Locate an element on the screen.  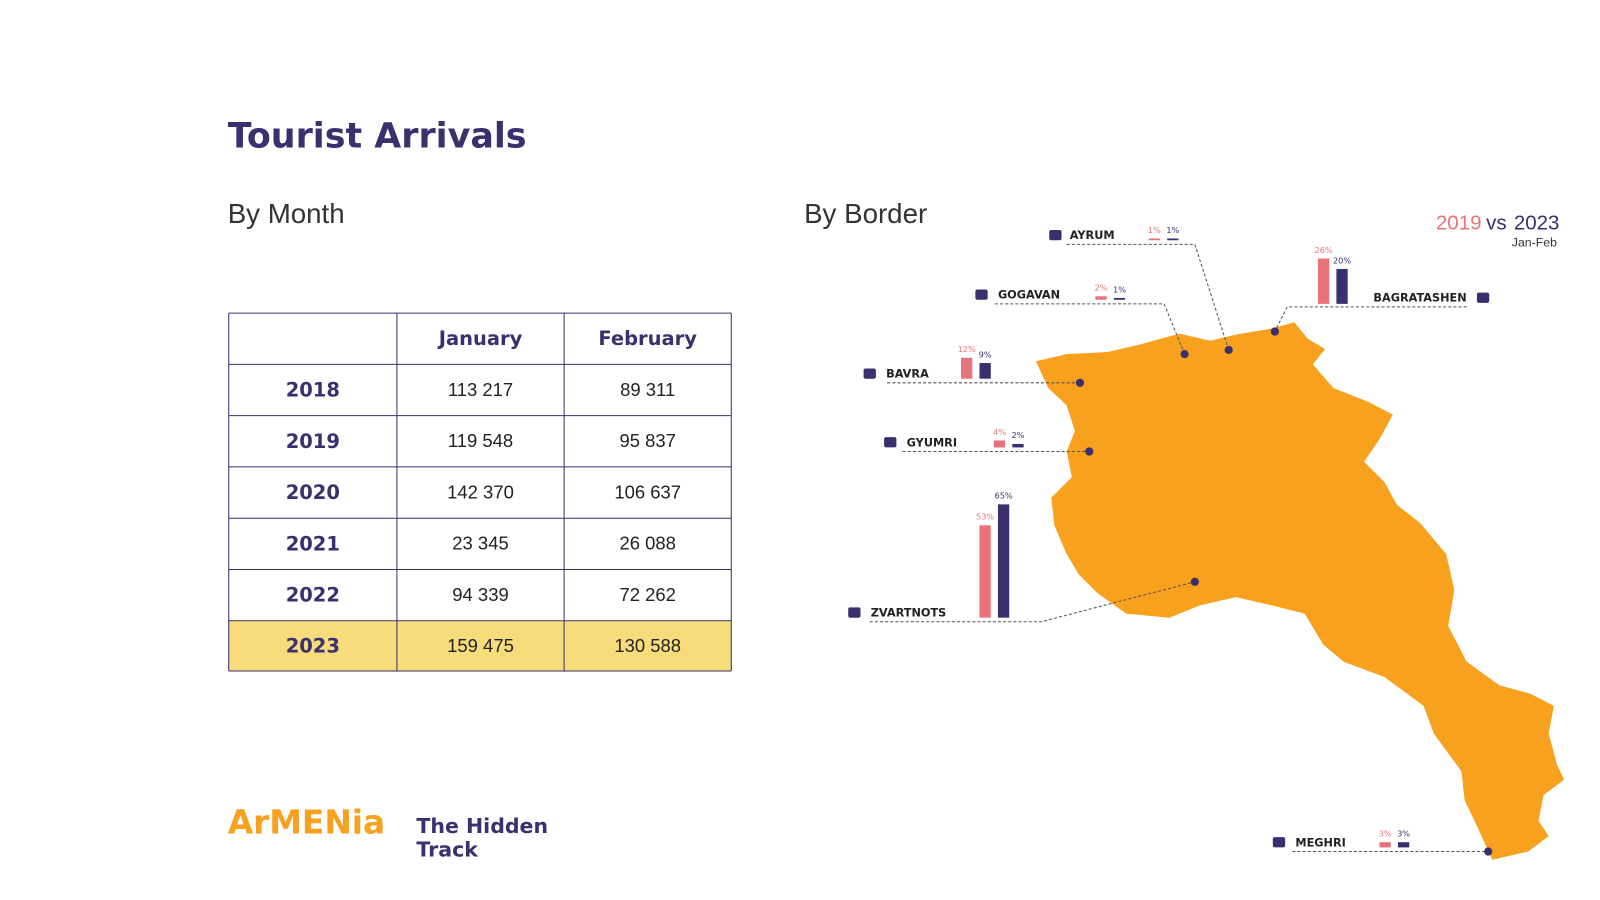
border-subtitle: By Border is located at coordinates (865, 213).